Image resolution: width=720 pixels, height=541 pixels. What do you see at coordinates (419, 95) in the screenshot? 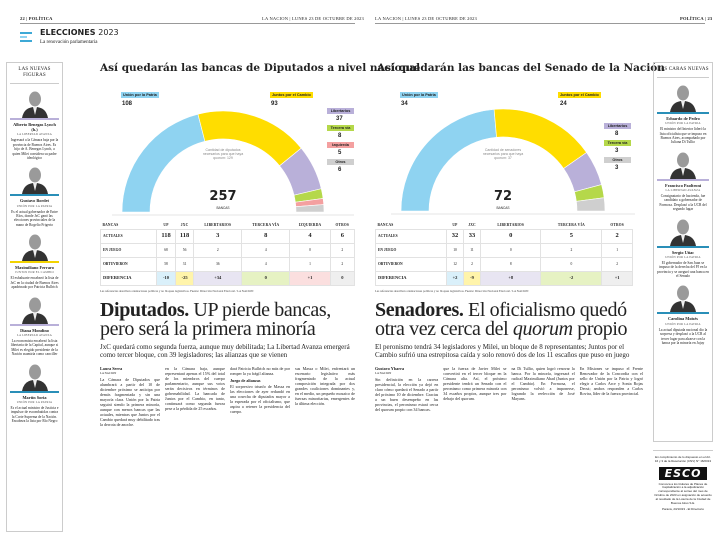
I see `label-up-senado: Unión por la Patria` at bounding box center [419, 95].